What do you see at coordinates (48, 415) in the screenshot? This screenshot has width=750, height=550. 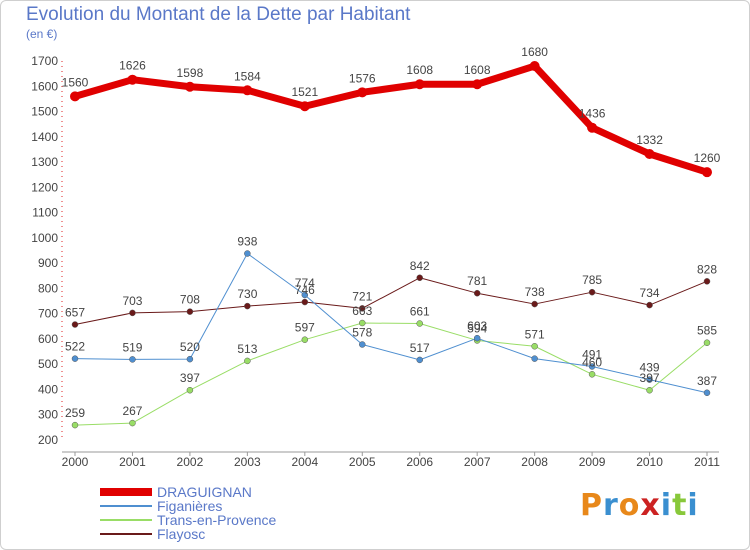 I see `y-tick-label: 300` at bounding box center [48, 415].